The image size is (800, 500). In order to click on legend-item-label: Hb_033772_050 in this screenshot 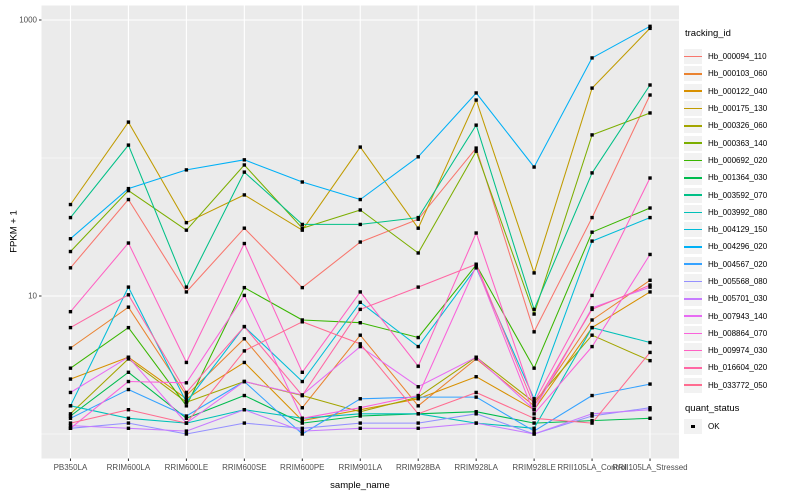, I will do `click(738, 385)`.